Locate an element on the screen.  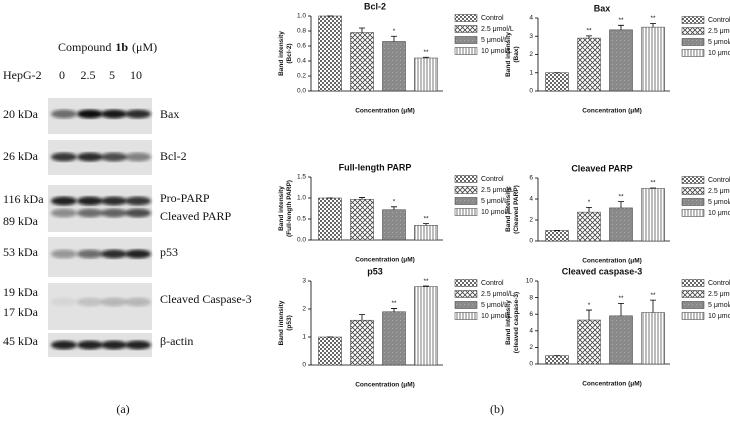
protein-label: Pro-PARP is located at coordinates (185, 198).